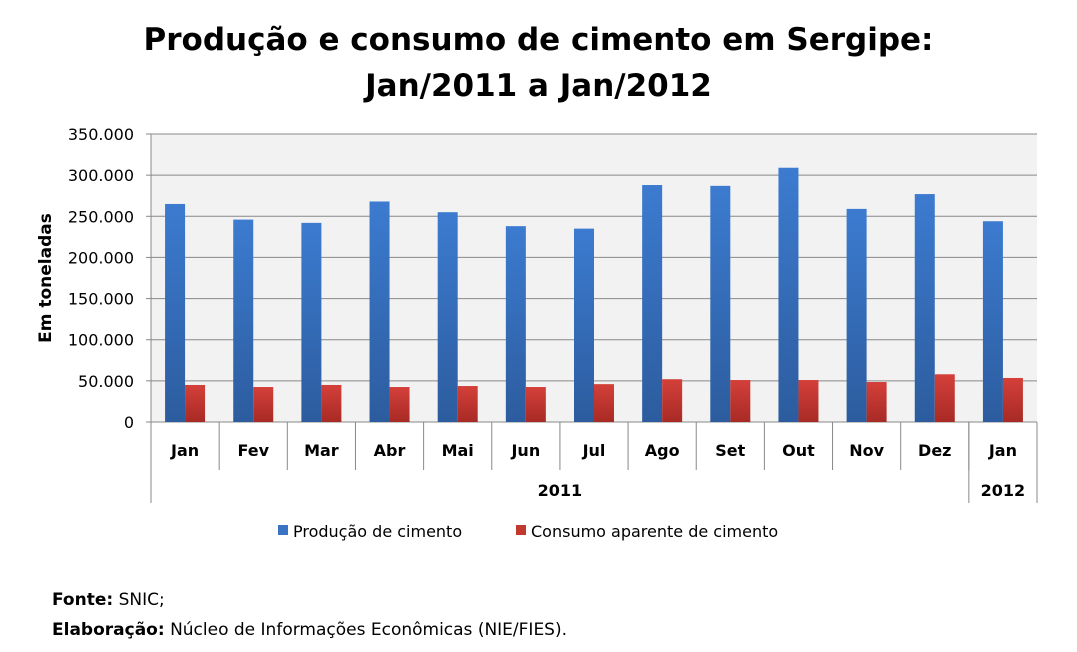  Describe the element at coordinates (101, 175) in the screenshot. I see `y-tick-label: 300.000` at that location.